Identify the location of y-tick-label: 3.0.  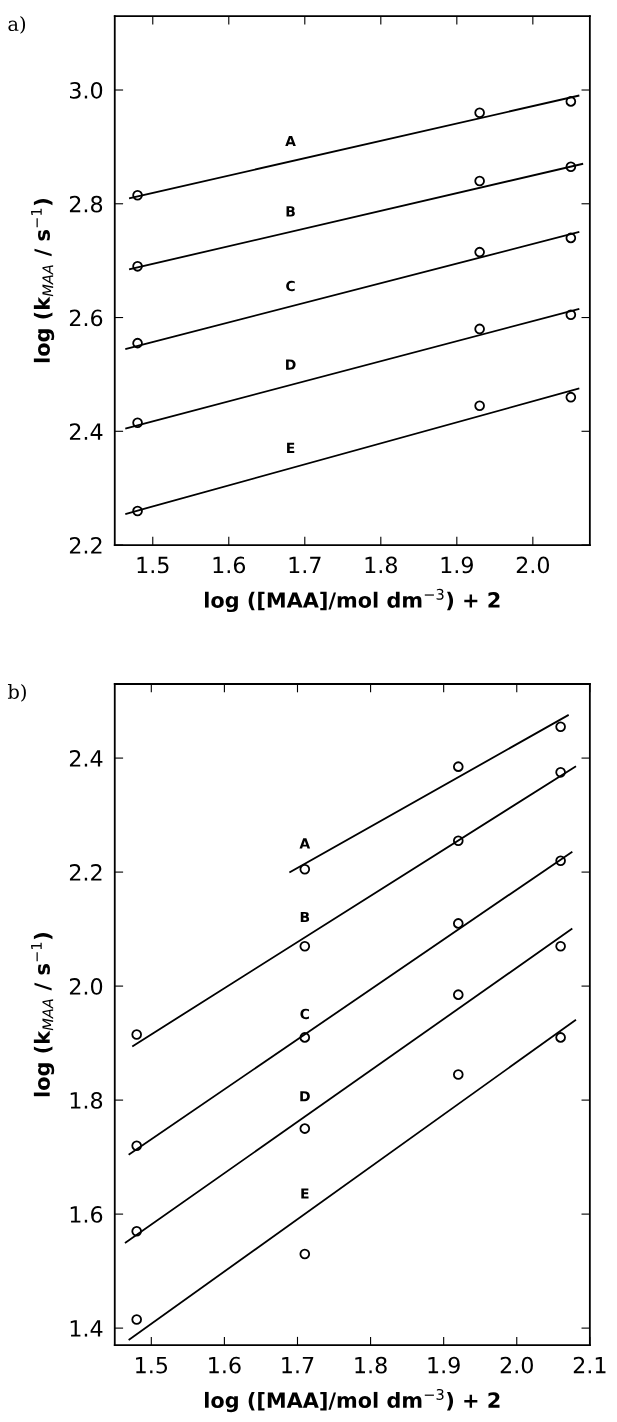
(86, 90).